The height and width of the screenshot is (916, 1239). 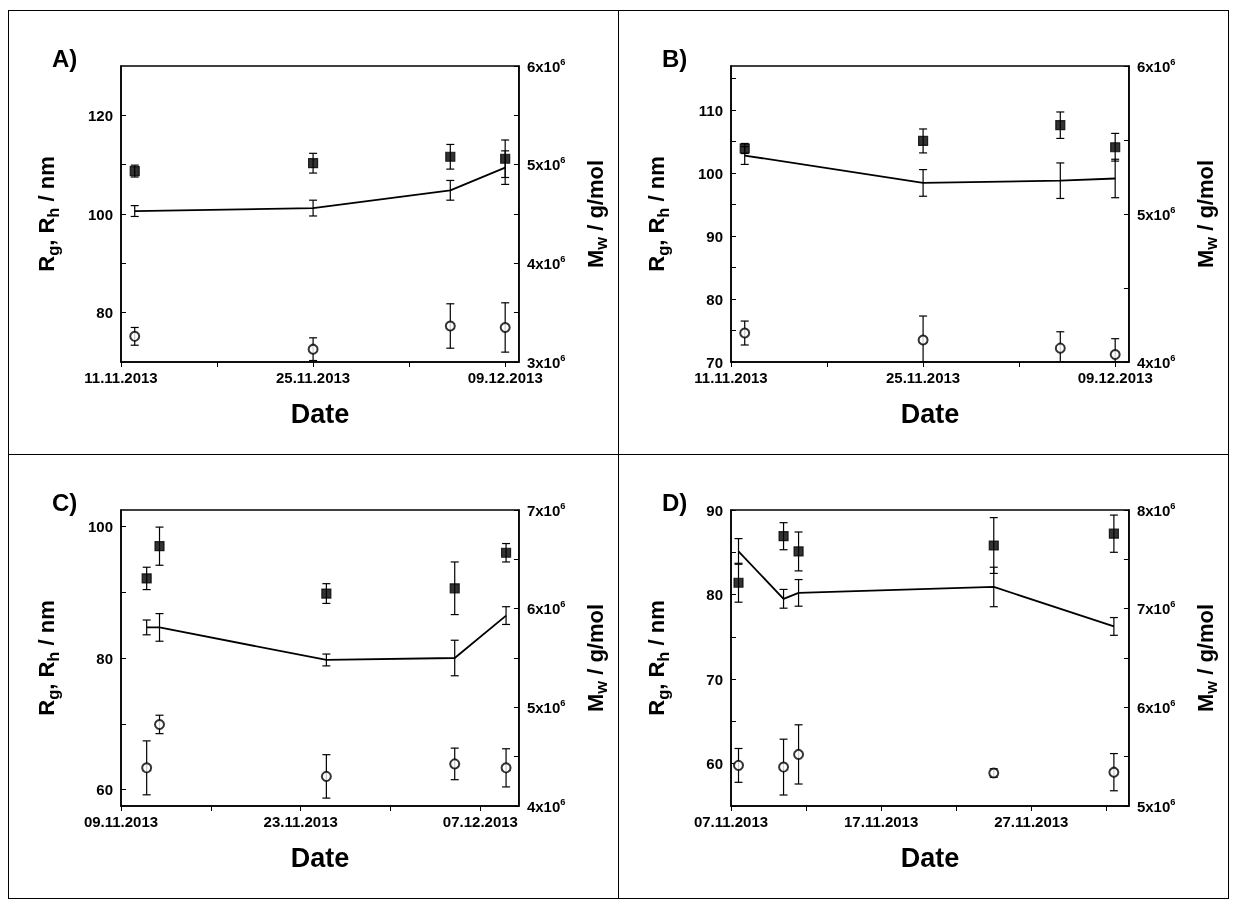 I want to click on chart-title: C), so click(x=65, y=501).